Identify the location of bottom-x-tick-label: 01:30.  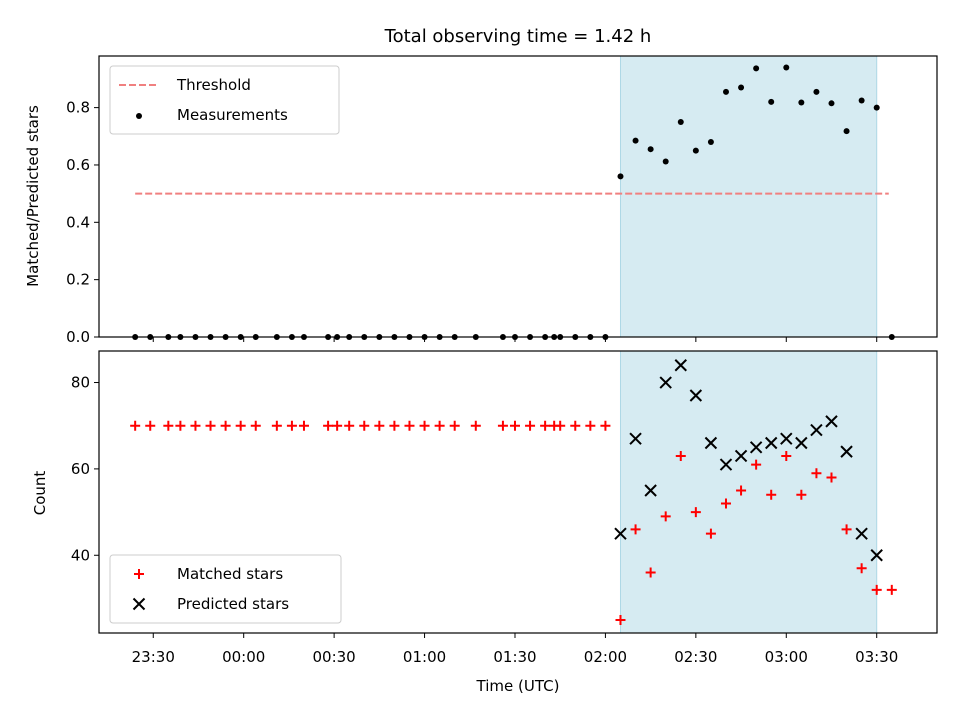
(514, 657).